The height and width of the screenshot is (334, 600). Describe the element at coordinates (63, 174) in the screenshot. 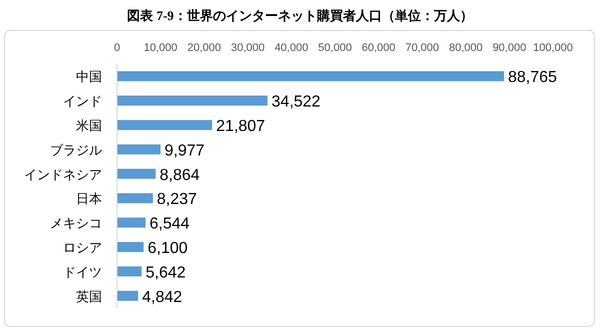

I see `y-tick-label: インドネシア` at that location.